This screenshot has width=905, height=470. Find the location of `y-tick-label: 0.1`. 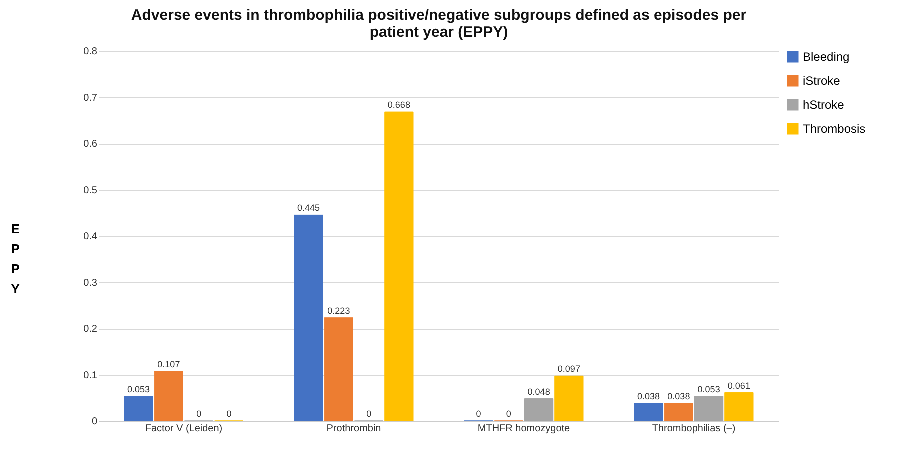

y-tick-label: 0.1 is located at coordinates (91, 376).